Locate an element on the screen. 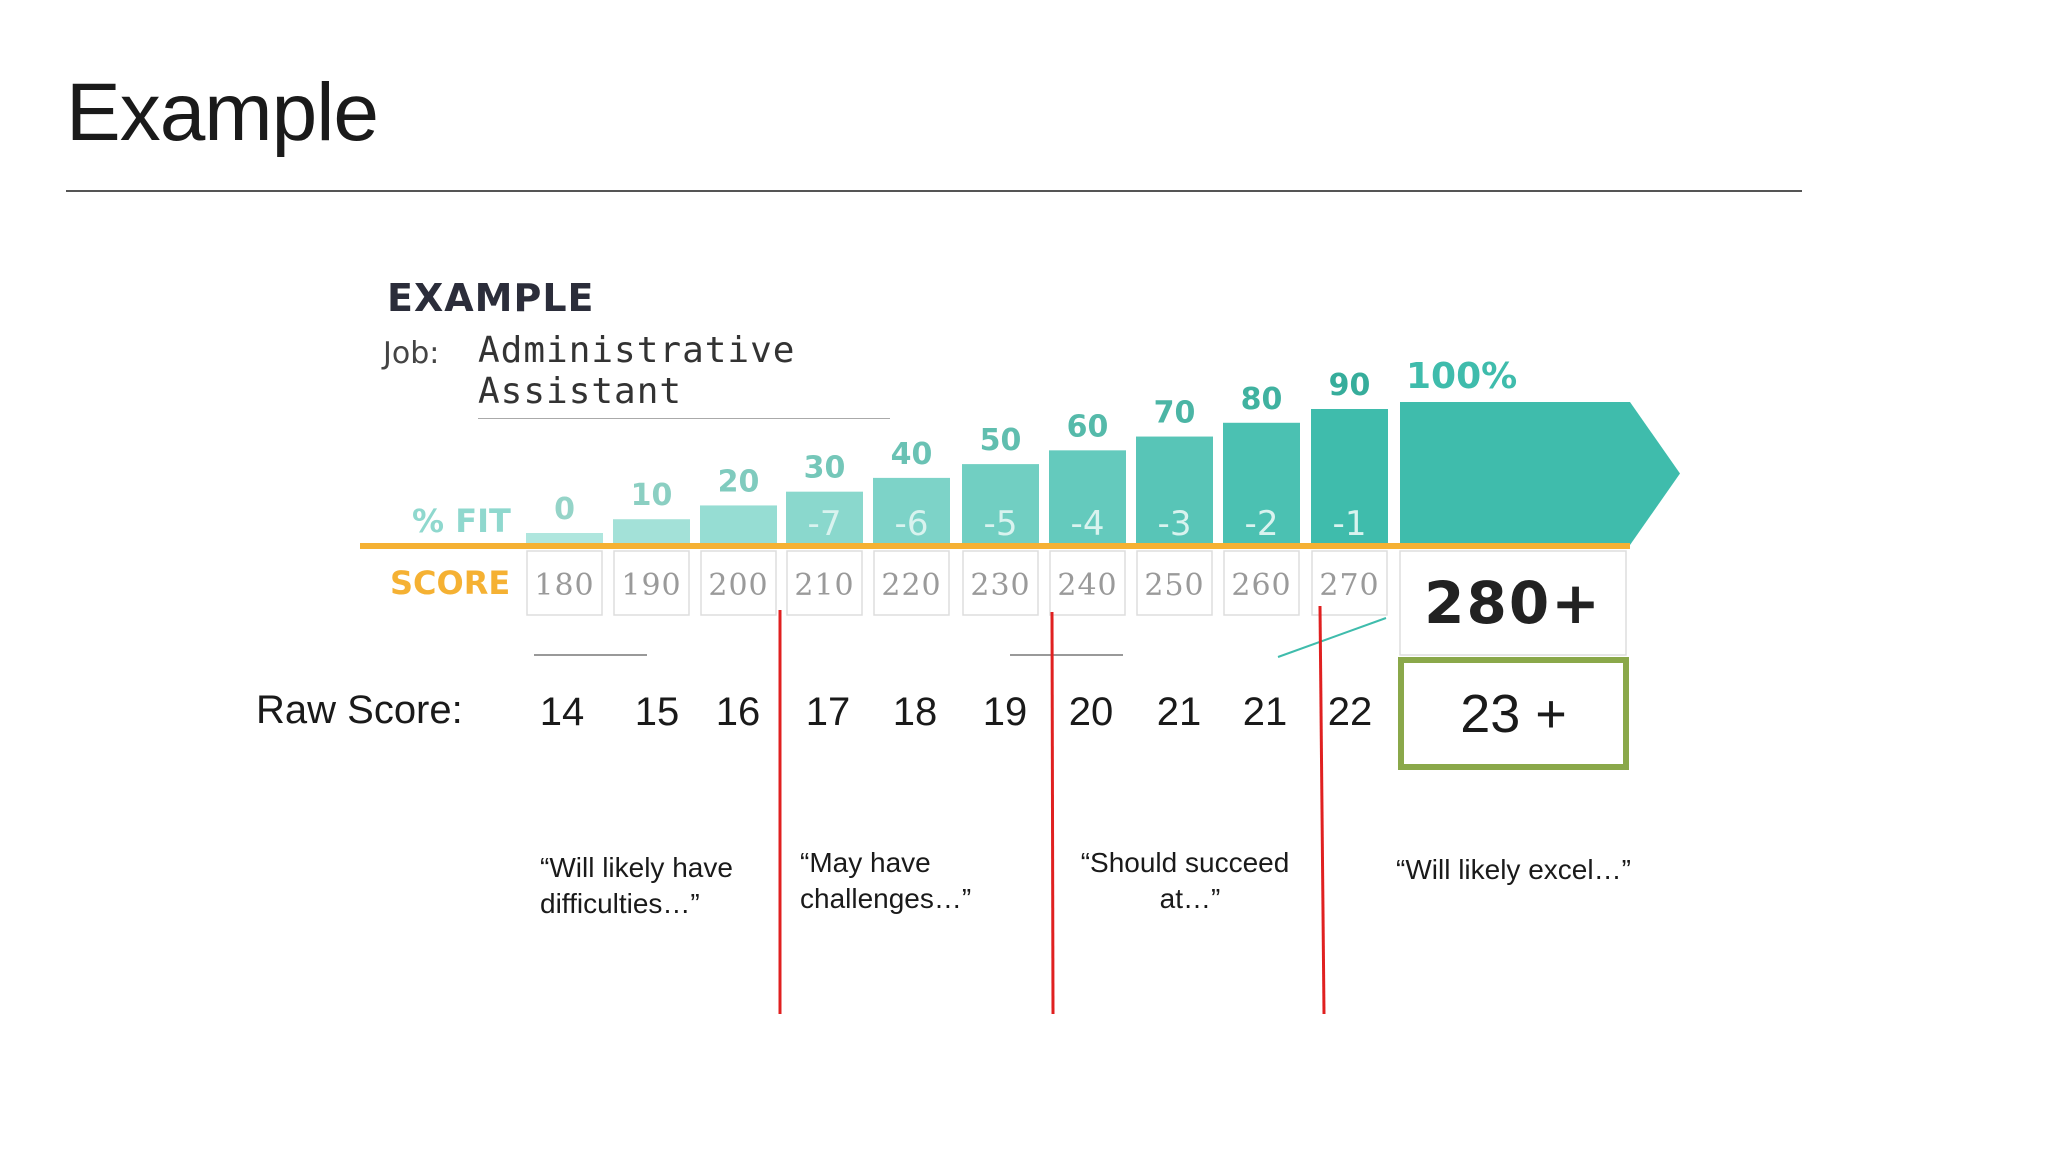 The height and width of the screenshot is (1152, 2048). raw-score-value: 17 is located at coordinates (828, 712).